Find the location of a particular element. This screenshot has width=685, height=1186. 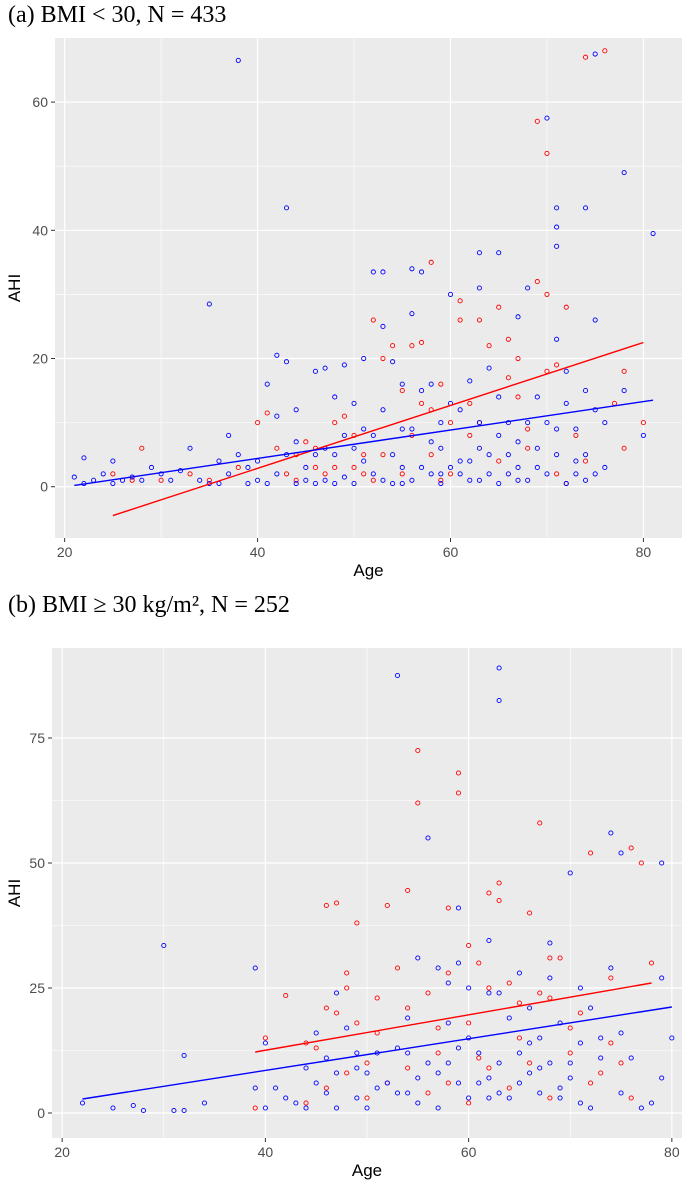

y-tick-label: 25 is located at coordinates (37, 988).